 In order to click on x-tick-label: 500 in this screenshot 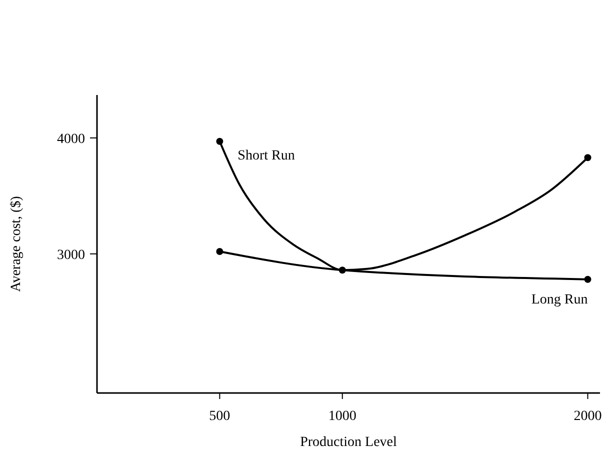, I will do `click(219, 416)`.